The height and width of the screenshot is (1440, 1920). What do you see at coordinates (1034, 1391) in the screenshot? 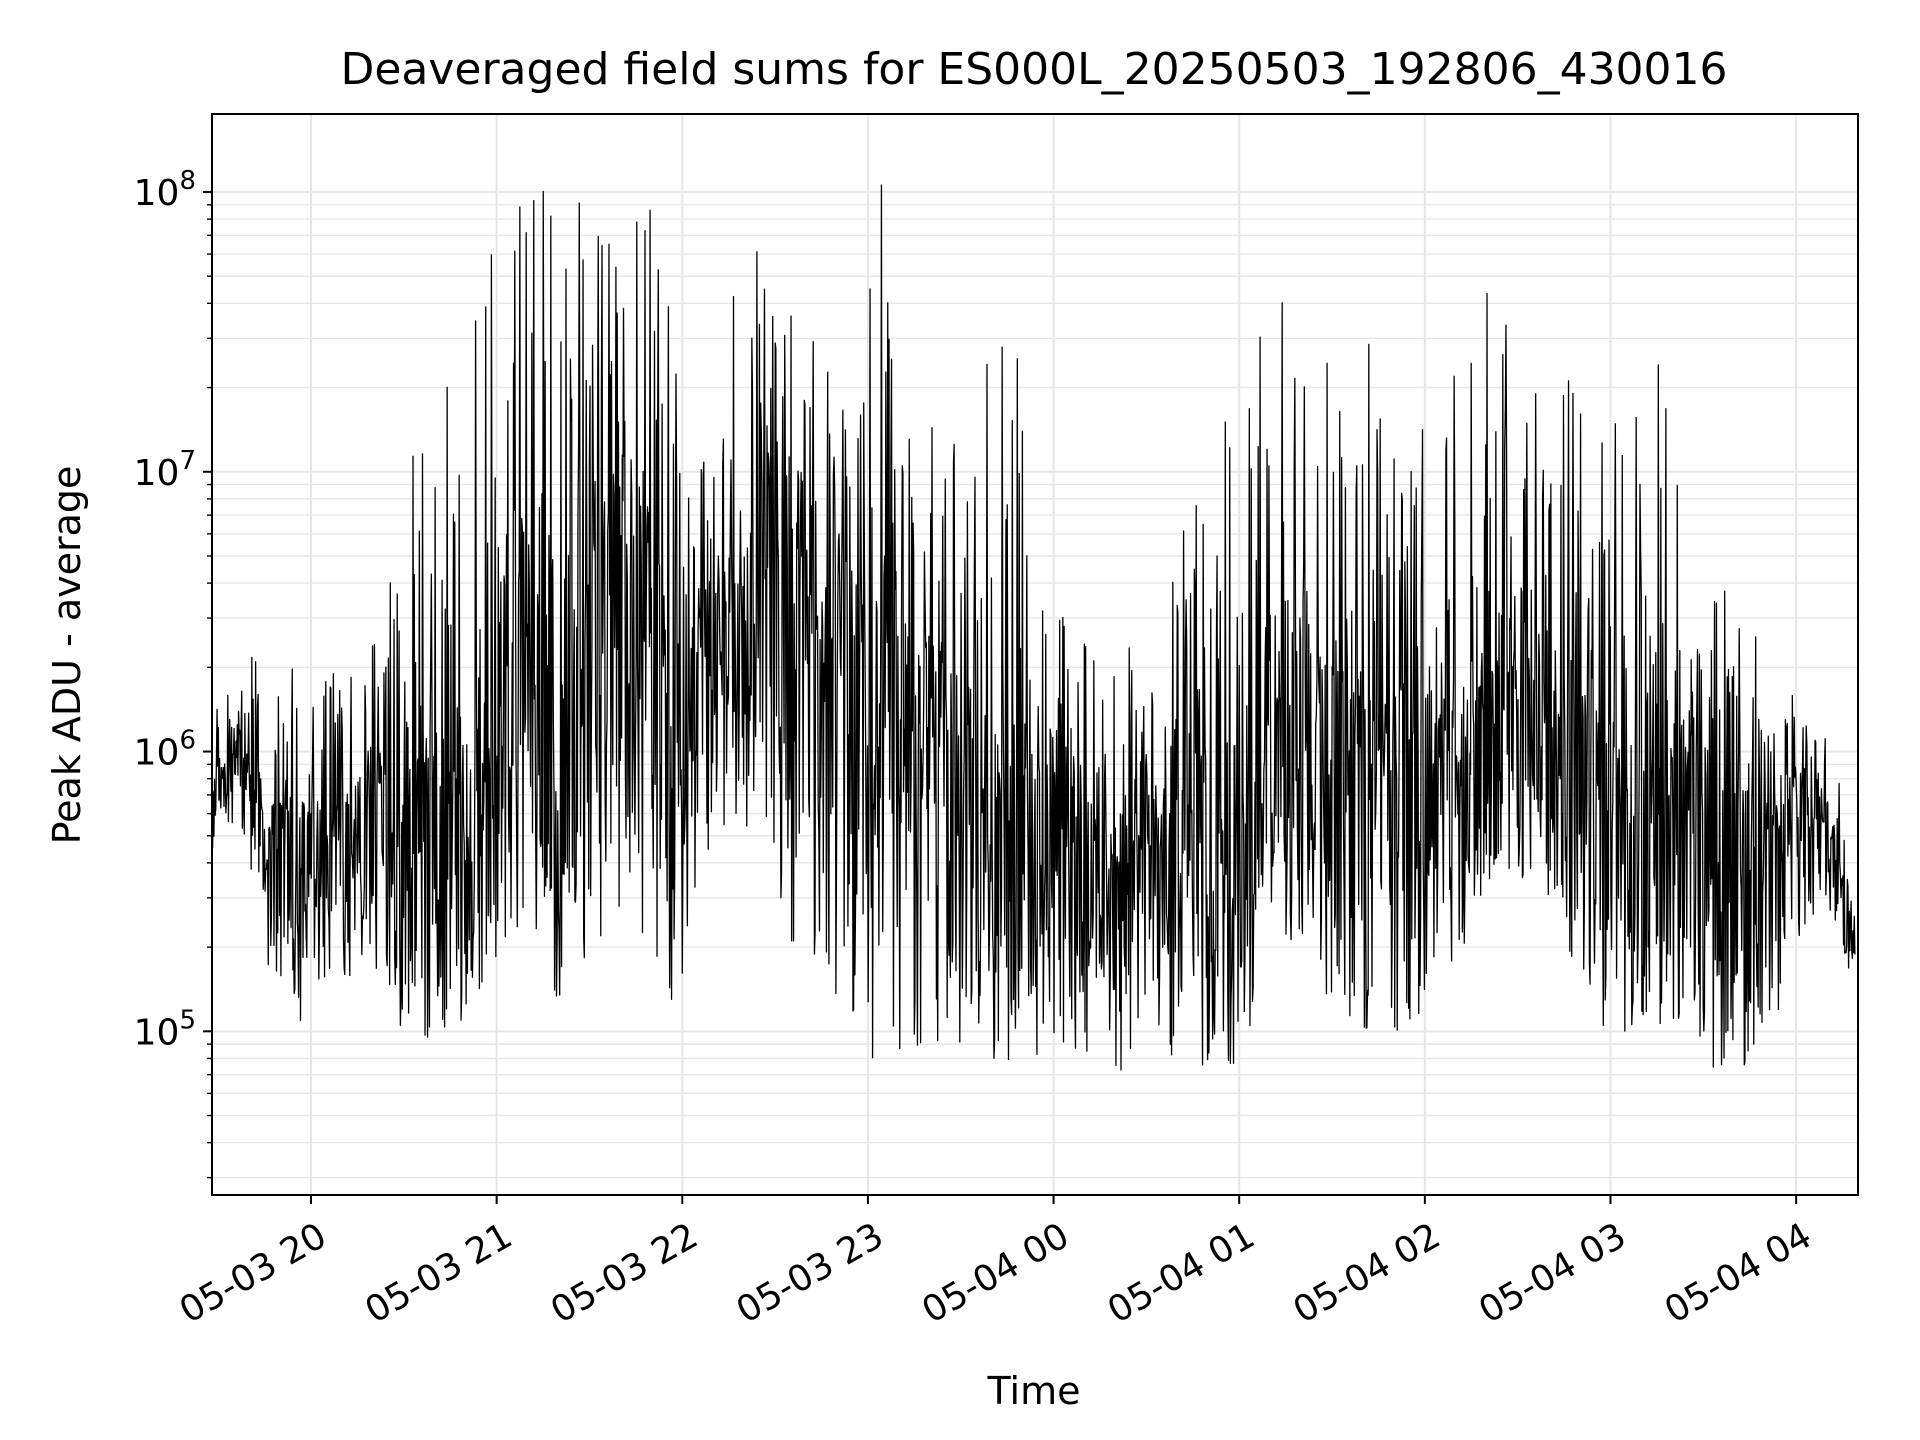
I see `x-axis-label: Time` at bounding box center [1034, 1391].